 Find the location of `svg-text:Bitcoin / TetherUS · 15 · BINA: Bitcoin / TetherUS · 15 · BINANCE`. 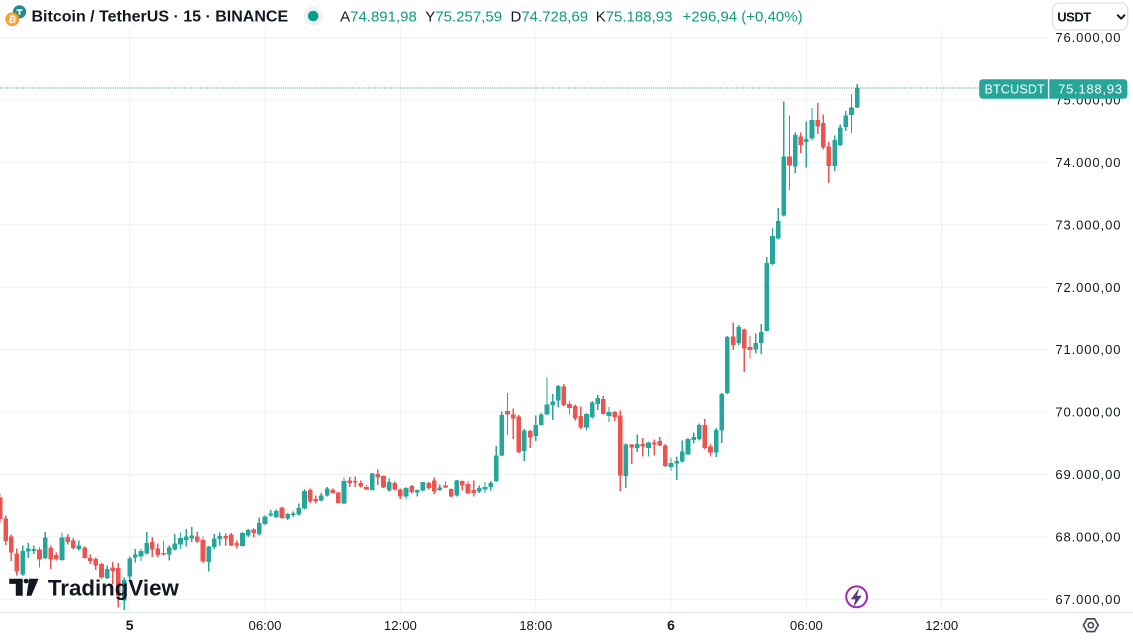

svg-text:Bitcoin / TetherUS · 15 · BINA: Bitcoin / TetherUS · 15 · BINANCE is located at coordinates (160, 17).